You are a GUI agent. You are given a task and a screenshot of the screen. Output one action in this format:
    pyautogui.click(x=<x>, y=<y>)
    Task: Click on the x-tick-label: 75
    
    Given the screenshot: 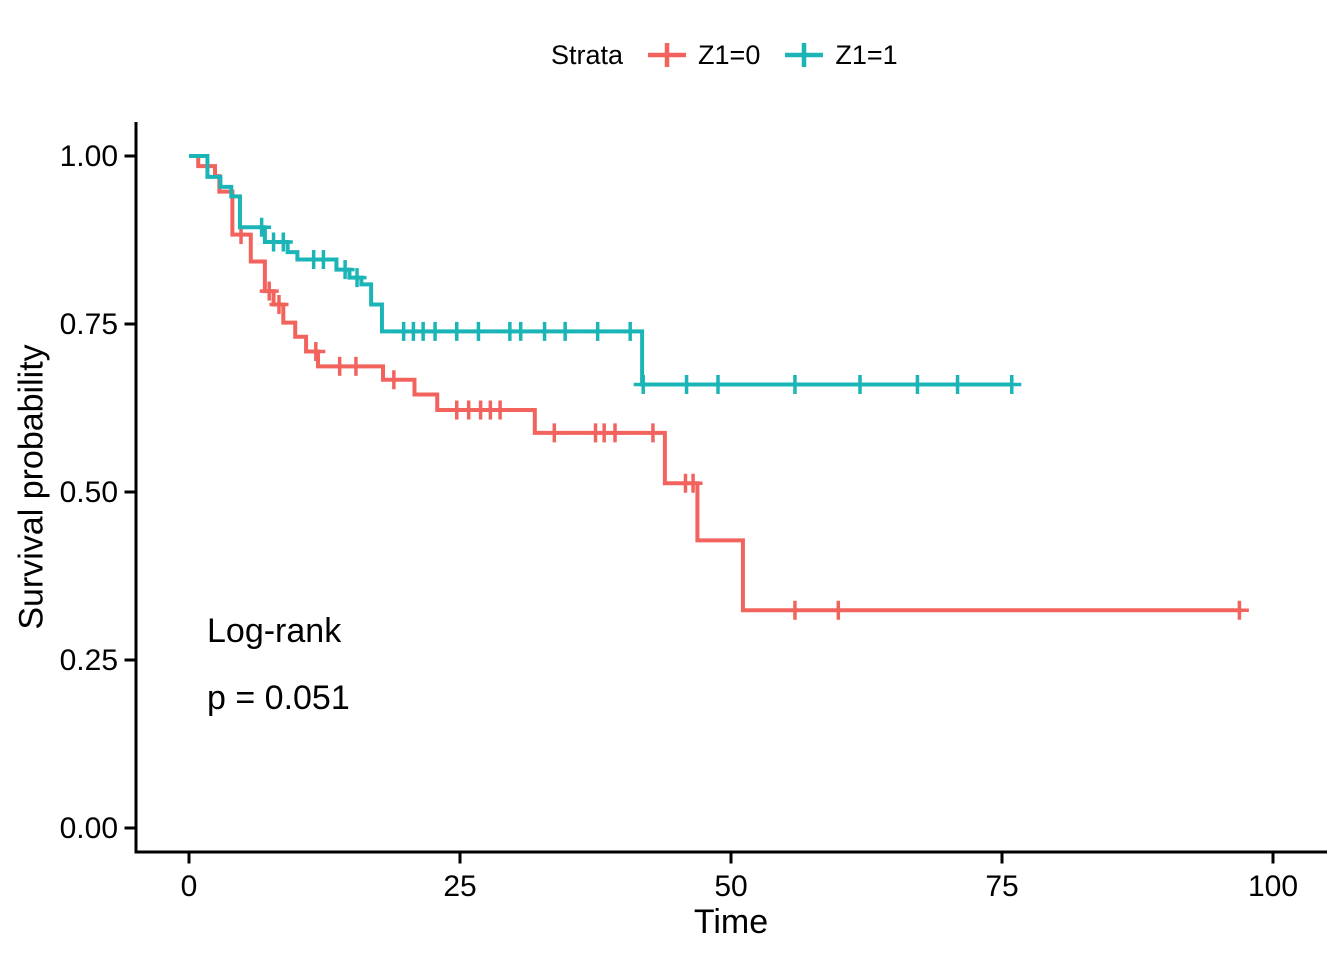 What is the action you would take?
    pyautogui.click(x=1001, y=886)
    